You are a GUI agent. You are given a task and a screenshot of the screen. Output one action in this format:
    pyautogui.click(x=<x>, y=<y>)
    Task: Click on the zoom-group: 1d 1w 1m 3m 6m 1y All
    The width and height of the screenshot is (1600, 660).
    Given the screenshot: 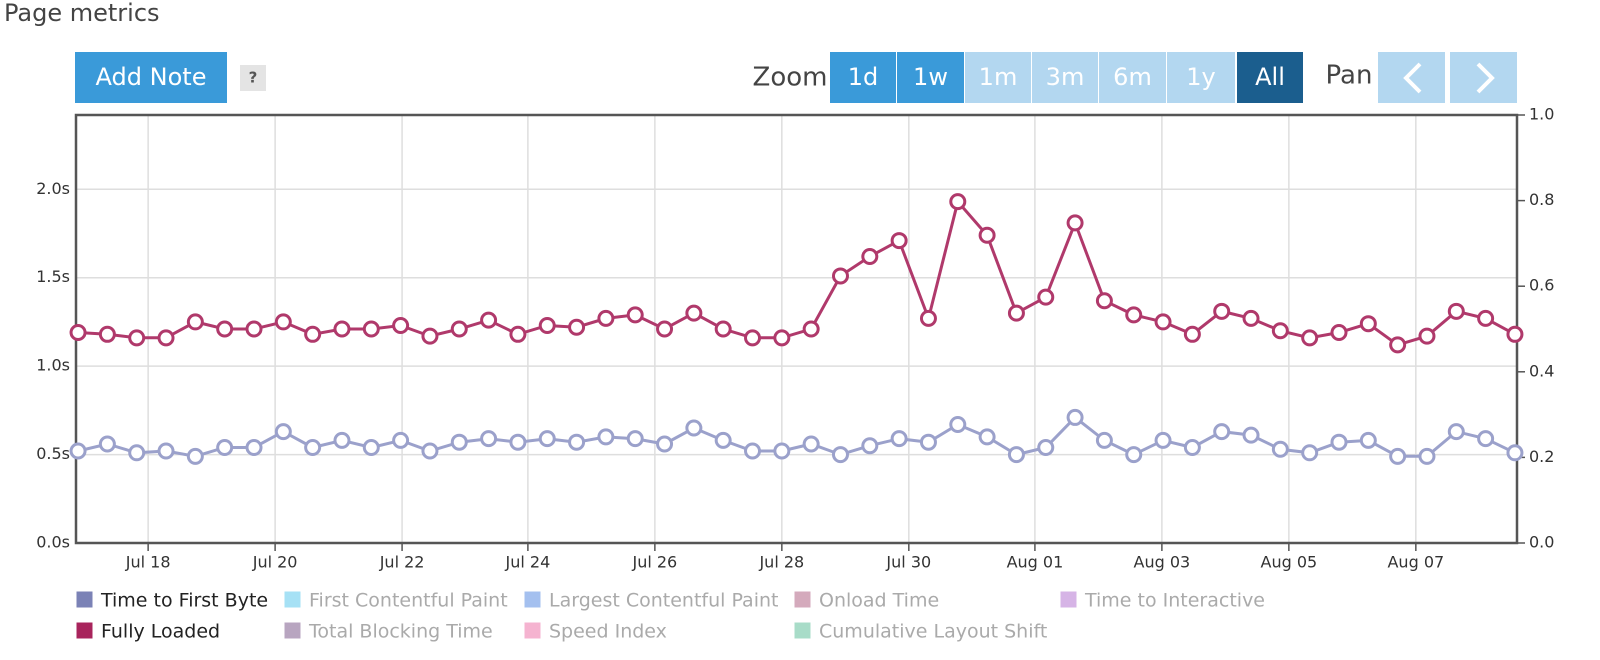 What is the action you would take?
    pyautogui.click(x=1066, y=77)
    